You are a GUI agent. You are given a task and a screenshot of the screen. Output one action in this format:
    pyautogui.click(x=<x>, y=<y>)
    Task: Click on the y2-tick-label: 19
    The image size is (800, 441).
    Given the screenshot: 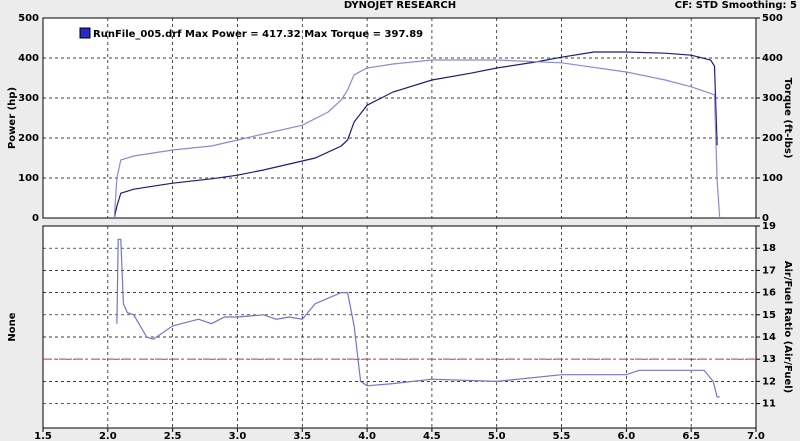 What is the action you would take?
    pyautogui.click(x=769, y=226)
    